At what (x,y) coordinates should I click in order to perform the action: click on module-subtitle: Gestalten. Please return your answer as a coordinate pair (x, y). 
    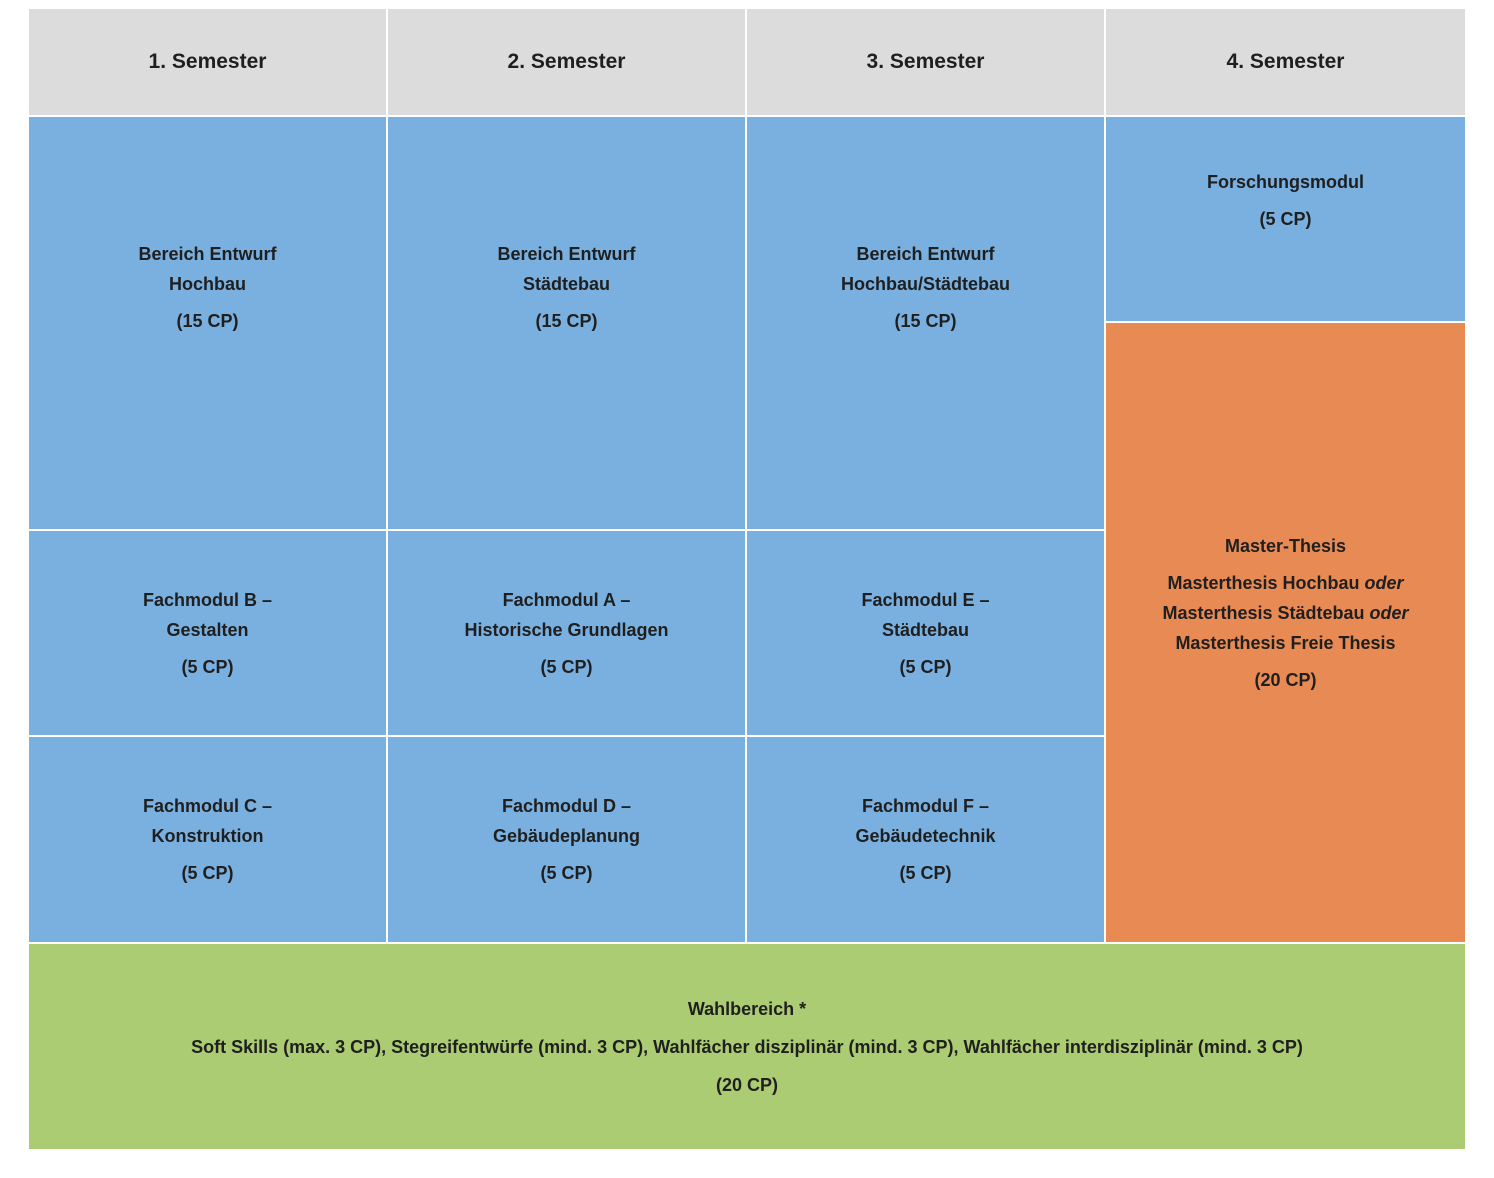
    Looking at the image, I should click on (207, 629).